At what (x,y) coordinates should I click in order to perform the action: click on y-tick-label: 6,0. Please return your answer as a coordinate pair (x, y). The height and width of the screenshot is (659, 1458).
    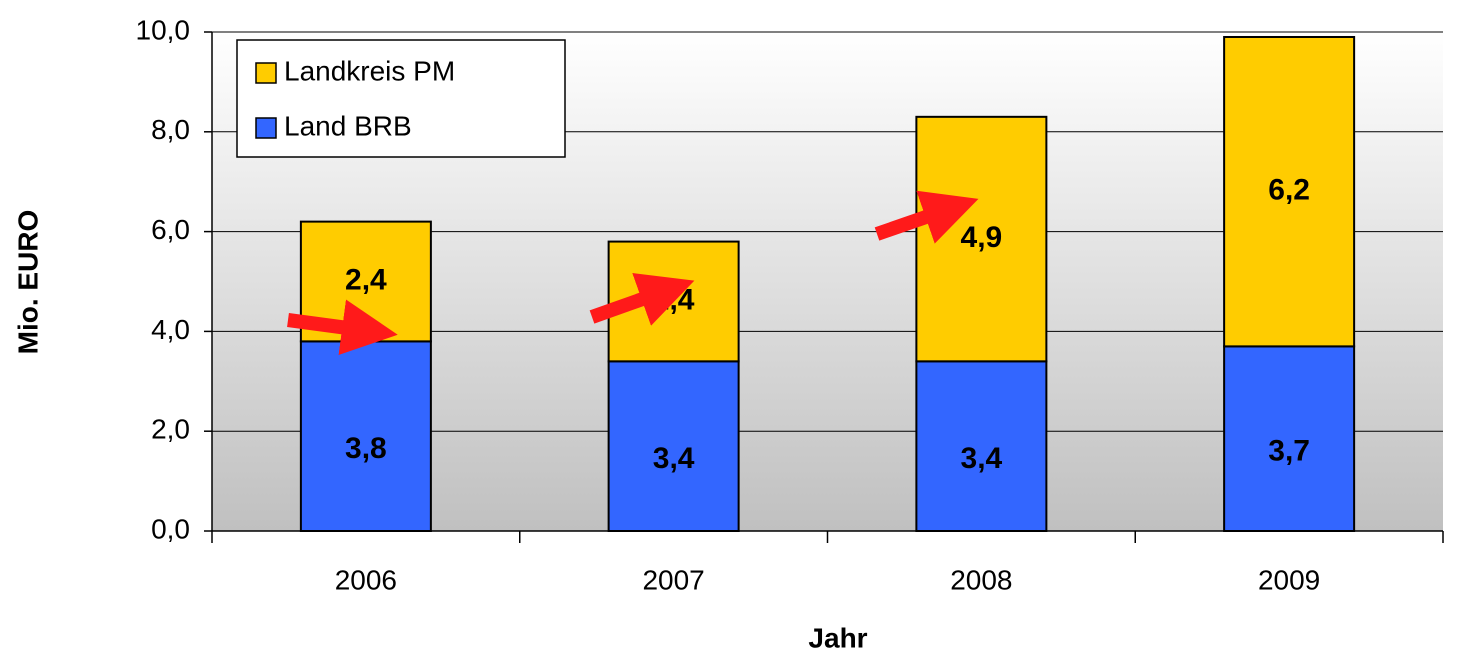
    Looking at the image, I should click on (170, 229).